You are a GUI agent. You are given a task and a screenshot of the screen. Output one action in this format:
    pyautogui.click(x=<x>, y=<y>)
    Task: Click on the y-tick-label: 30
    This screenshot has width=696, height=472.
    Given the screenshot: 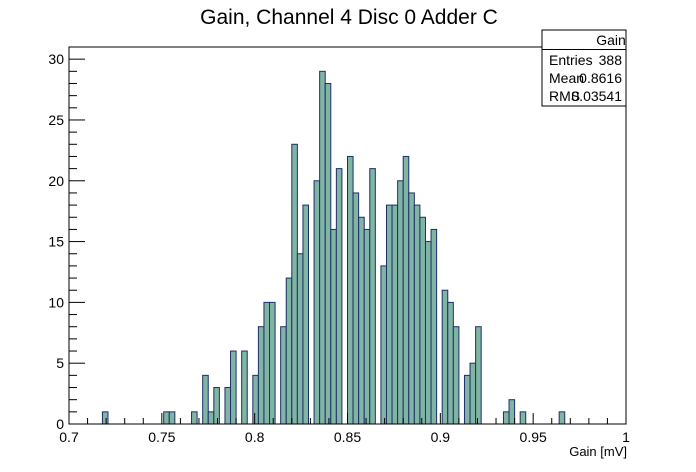 What is the action you would take?
    pyautogui.click(x=56, y=59)
    